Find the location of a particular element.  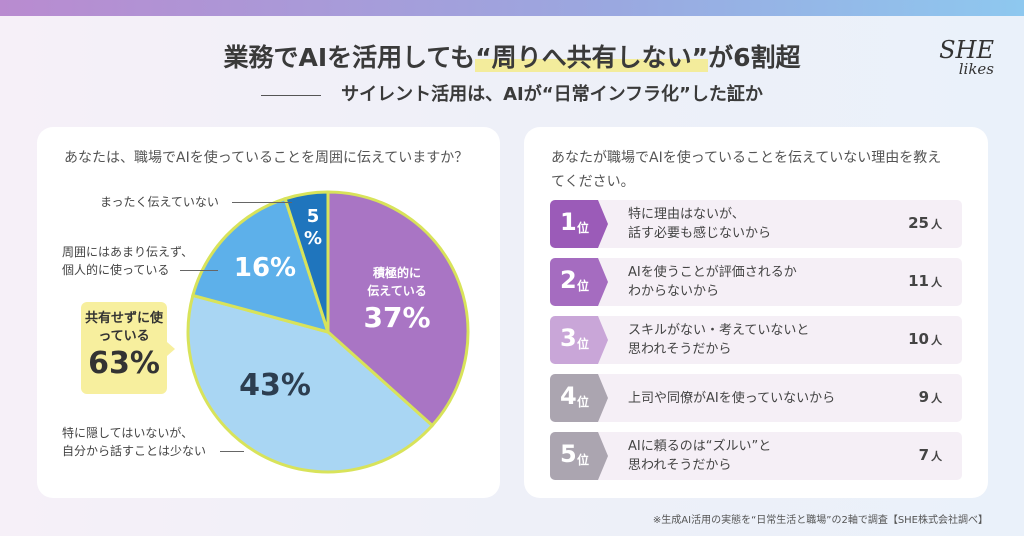

reason-text: AIを使うことが評価されるか わからないから is located at coordinates (712, 282).